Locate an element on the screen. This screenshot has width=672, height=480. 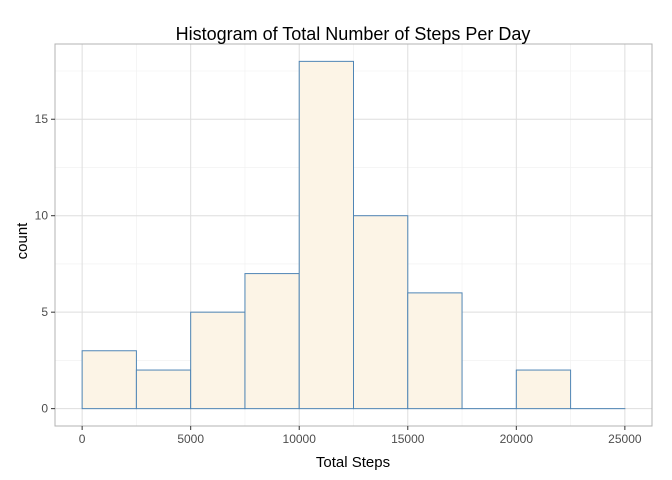
y-tick-label: 15 is located at coordinates (42, 119).